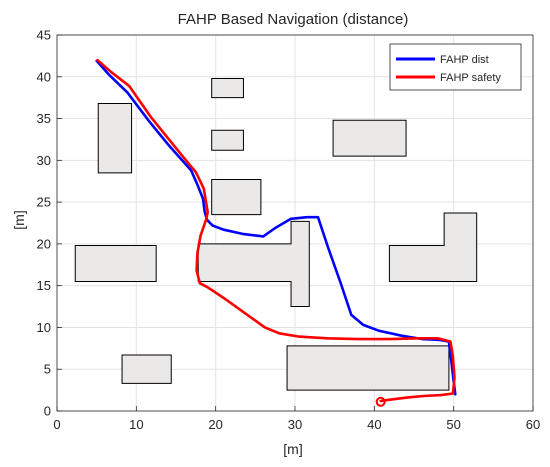 The image size is (550, 467). Describe the element at coordinates (293, 19) in the screenshot. I see `chart-title: FAHP Based Navigation (distance)` at that location.